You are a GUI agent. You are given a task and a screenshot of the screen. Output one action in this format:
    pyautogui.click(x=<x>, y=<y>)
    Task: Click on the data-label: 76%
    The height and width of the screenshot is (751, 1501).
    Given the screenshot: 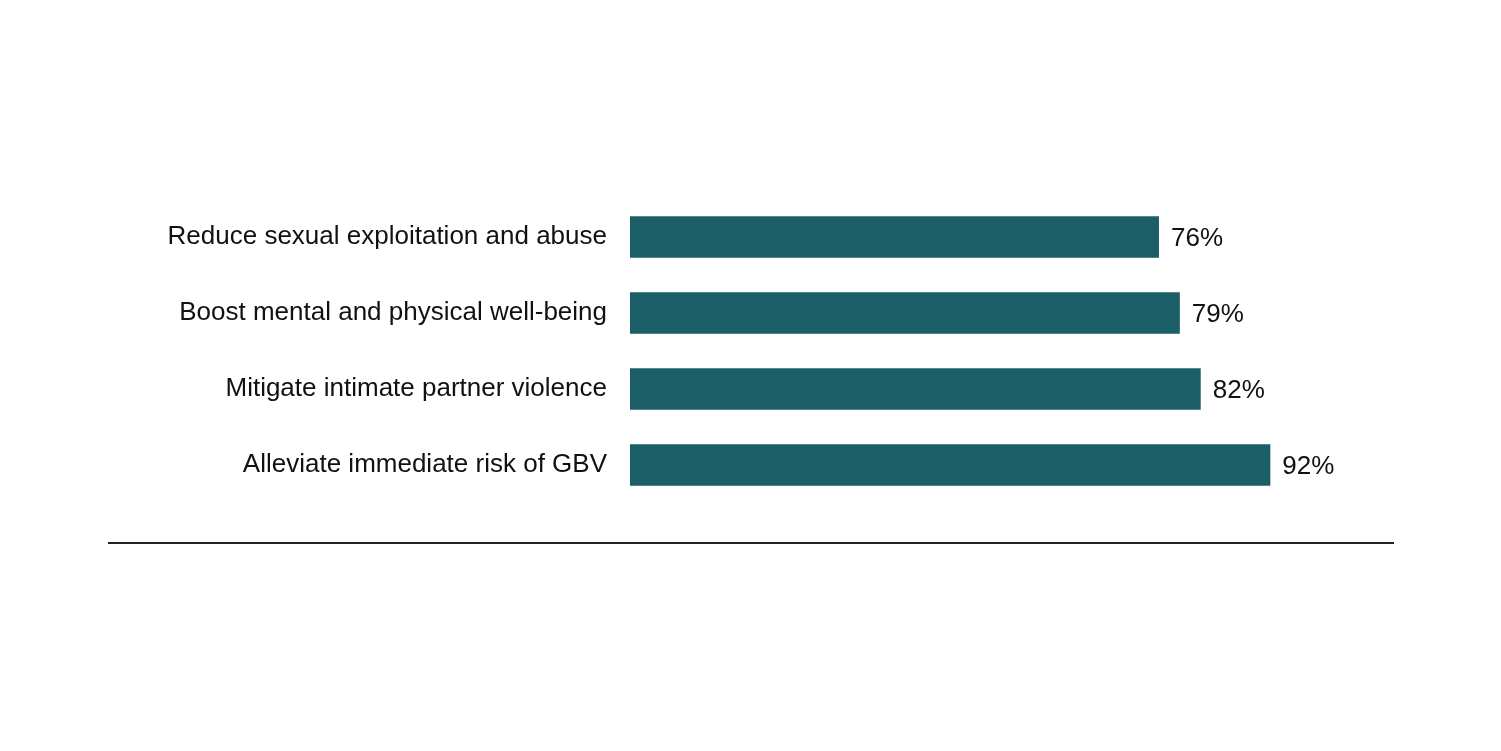 What is the action you would take?
    pyautogui.click(x=1197, y=237)
    